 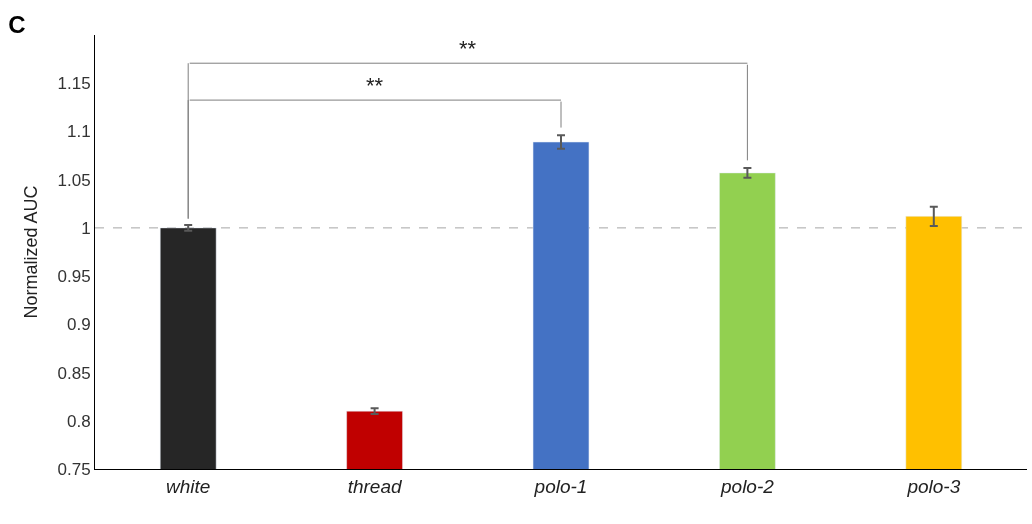 I want to click on y-tick-label: 0.95, so click(x=74, y=277).